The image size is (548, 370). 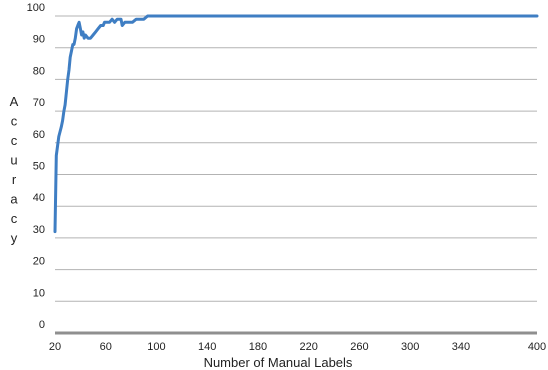 What do you see at coordinates (39, 167) in the screenshot?
I see `y-tick-label: 50` at bounding box center [39, 167].